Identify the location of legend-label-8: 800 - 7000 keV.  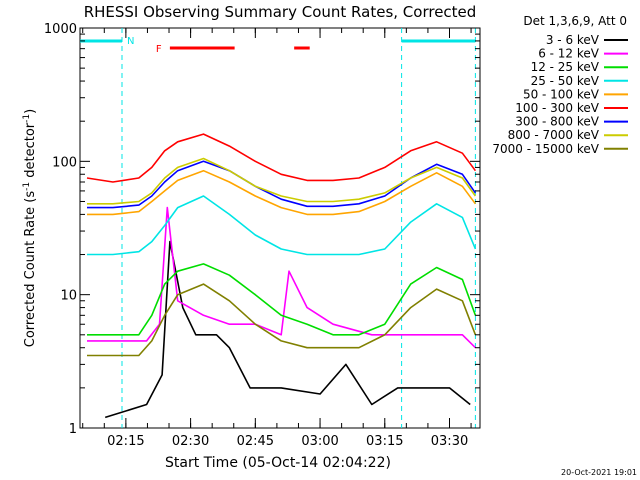
(554, 135).